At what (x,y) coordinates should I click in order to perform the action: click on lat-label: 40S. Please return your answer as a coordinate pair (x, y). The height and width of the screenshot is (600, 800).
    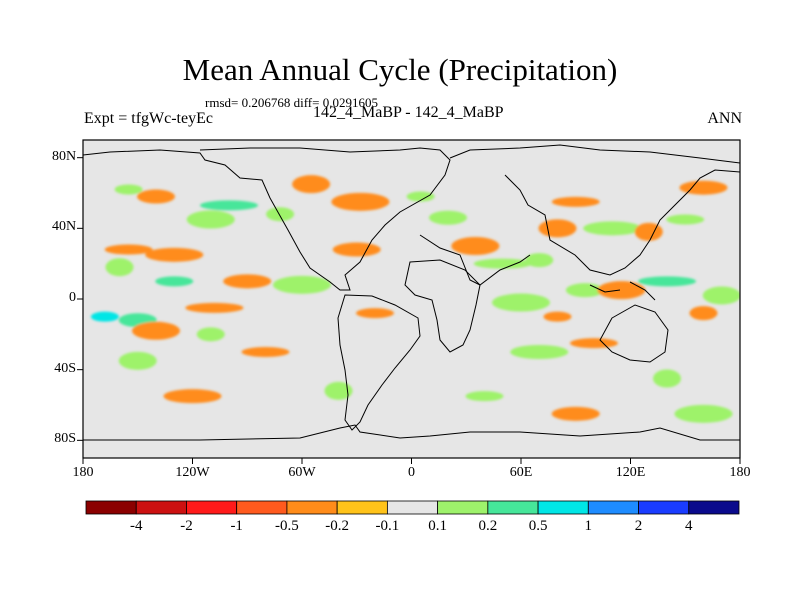
    Looking at the image, I should click on (65, 368).